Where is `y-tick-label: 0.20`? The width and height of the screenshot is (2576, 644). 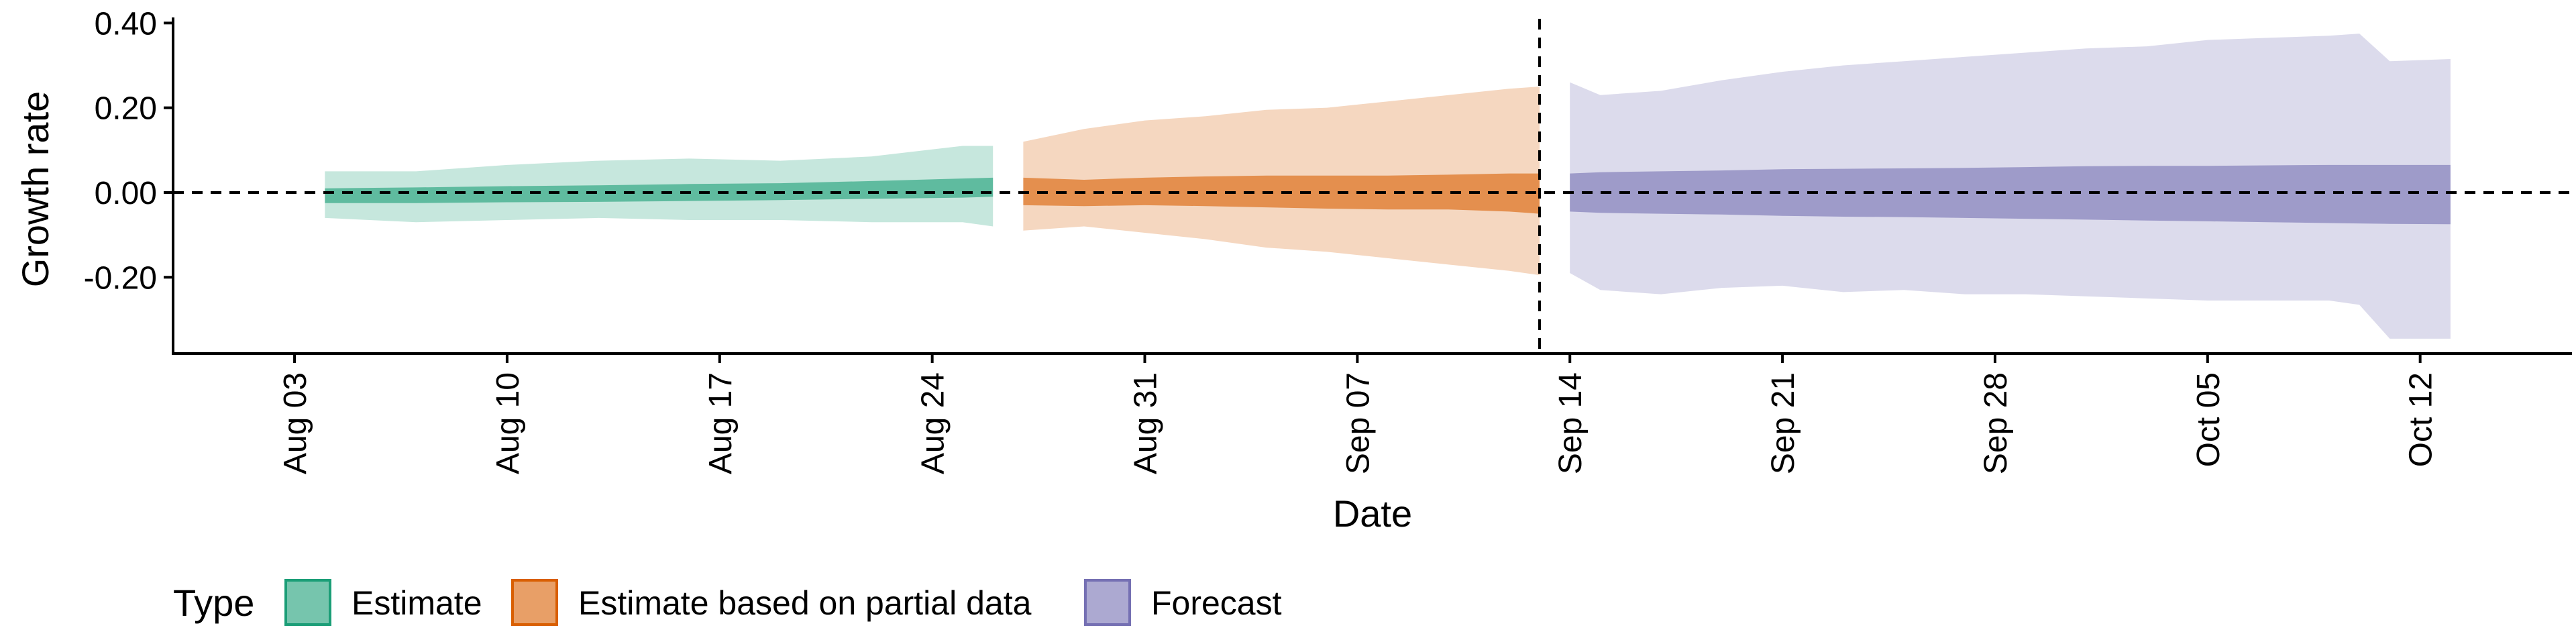
y-tick-label: 0.20 is located at coordinates (126, 109).